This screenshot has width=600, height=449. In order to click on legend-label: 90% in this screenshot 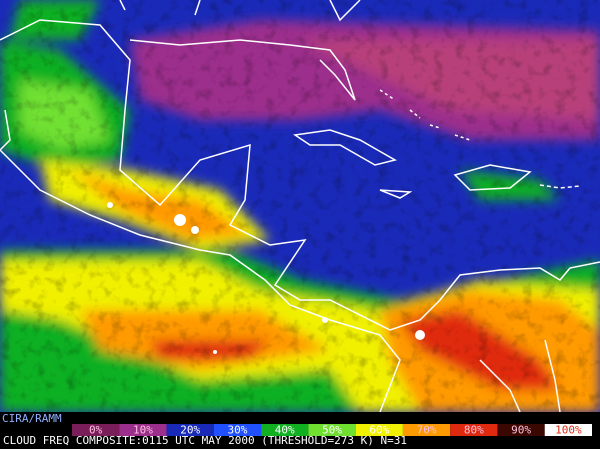, I will do `click(521, 430)`.